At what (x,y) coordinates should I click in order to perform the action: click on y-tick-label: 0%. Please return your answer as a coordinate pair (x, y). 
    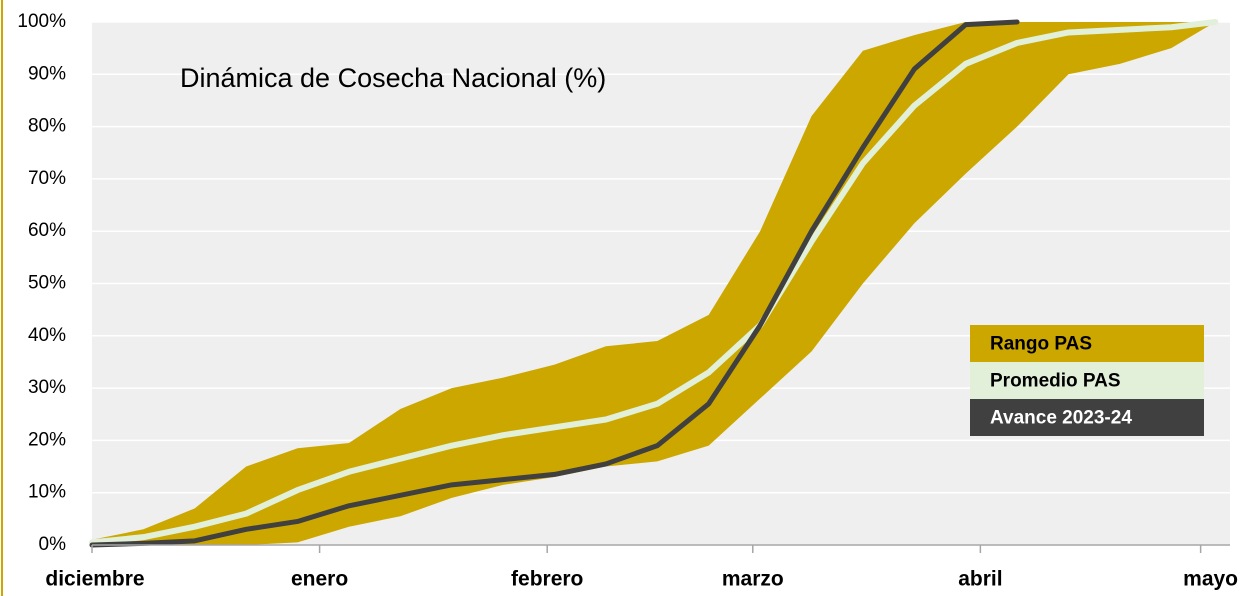
    Looking at the image, I should click on (53, 544).